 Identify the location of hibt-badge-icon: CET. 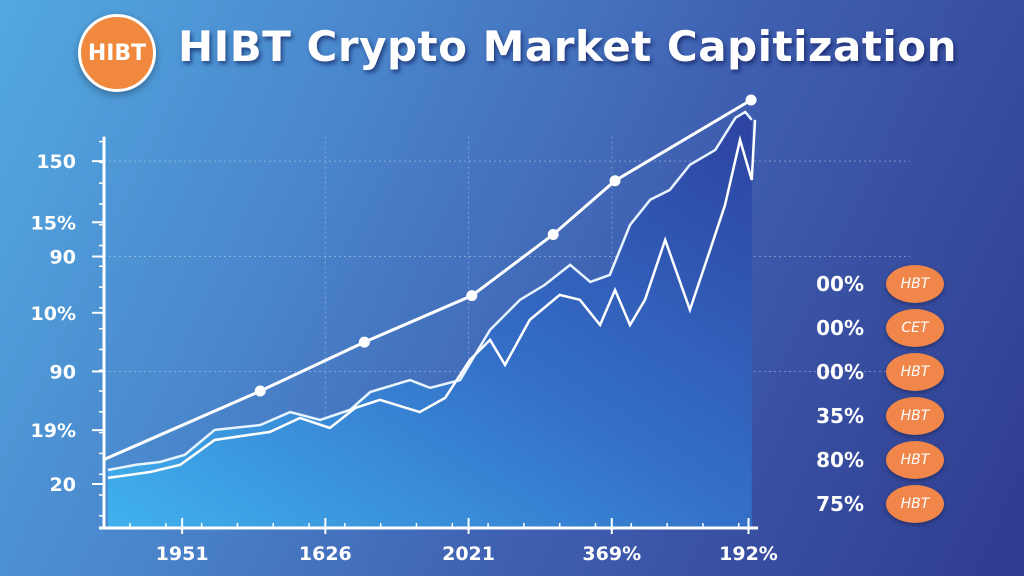
(915, 328).